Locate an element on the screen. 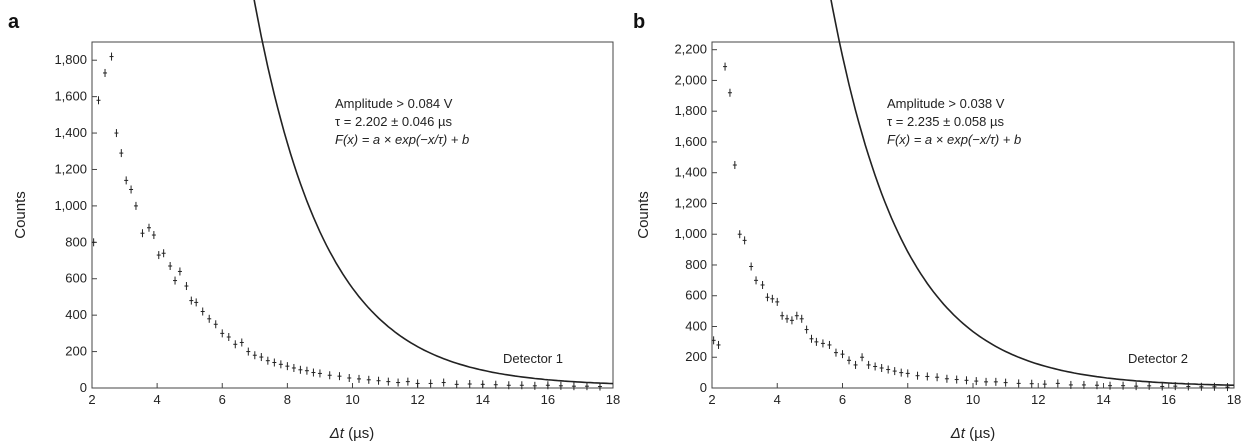 The width and height of the screenshot is (1246, 443). y-tick-label: 200 is located at coordinates (696, 356).